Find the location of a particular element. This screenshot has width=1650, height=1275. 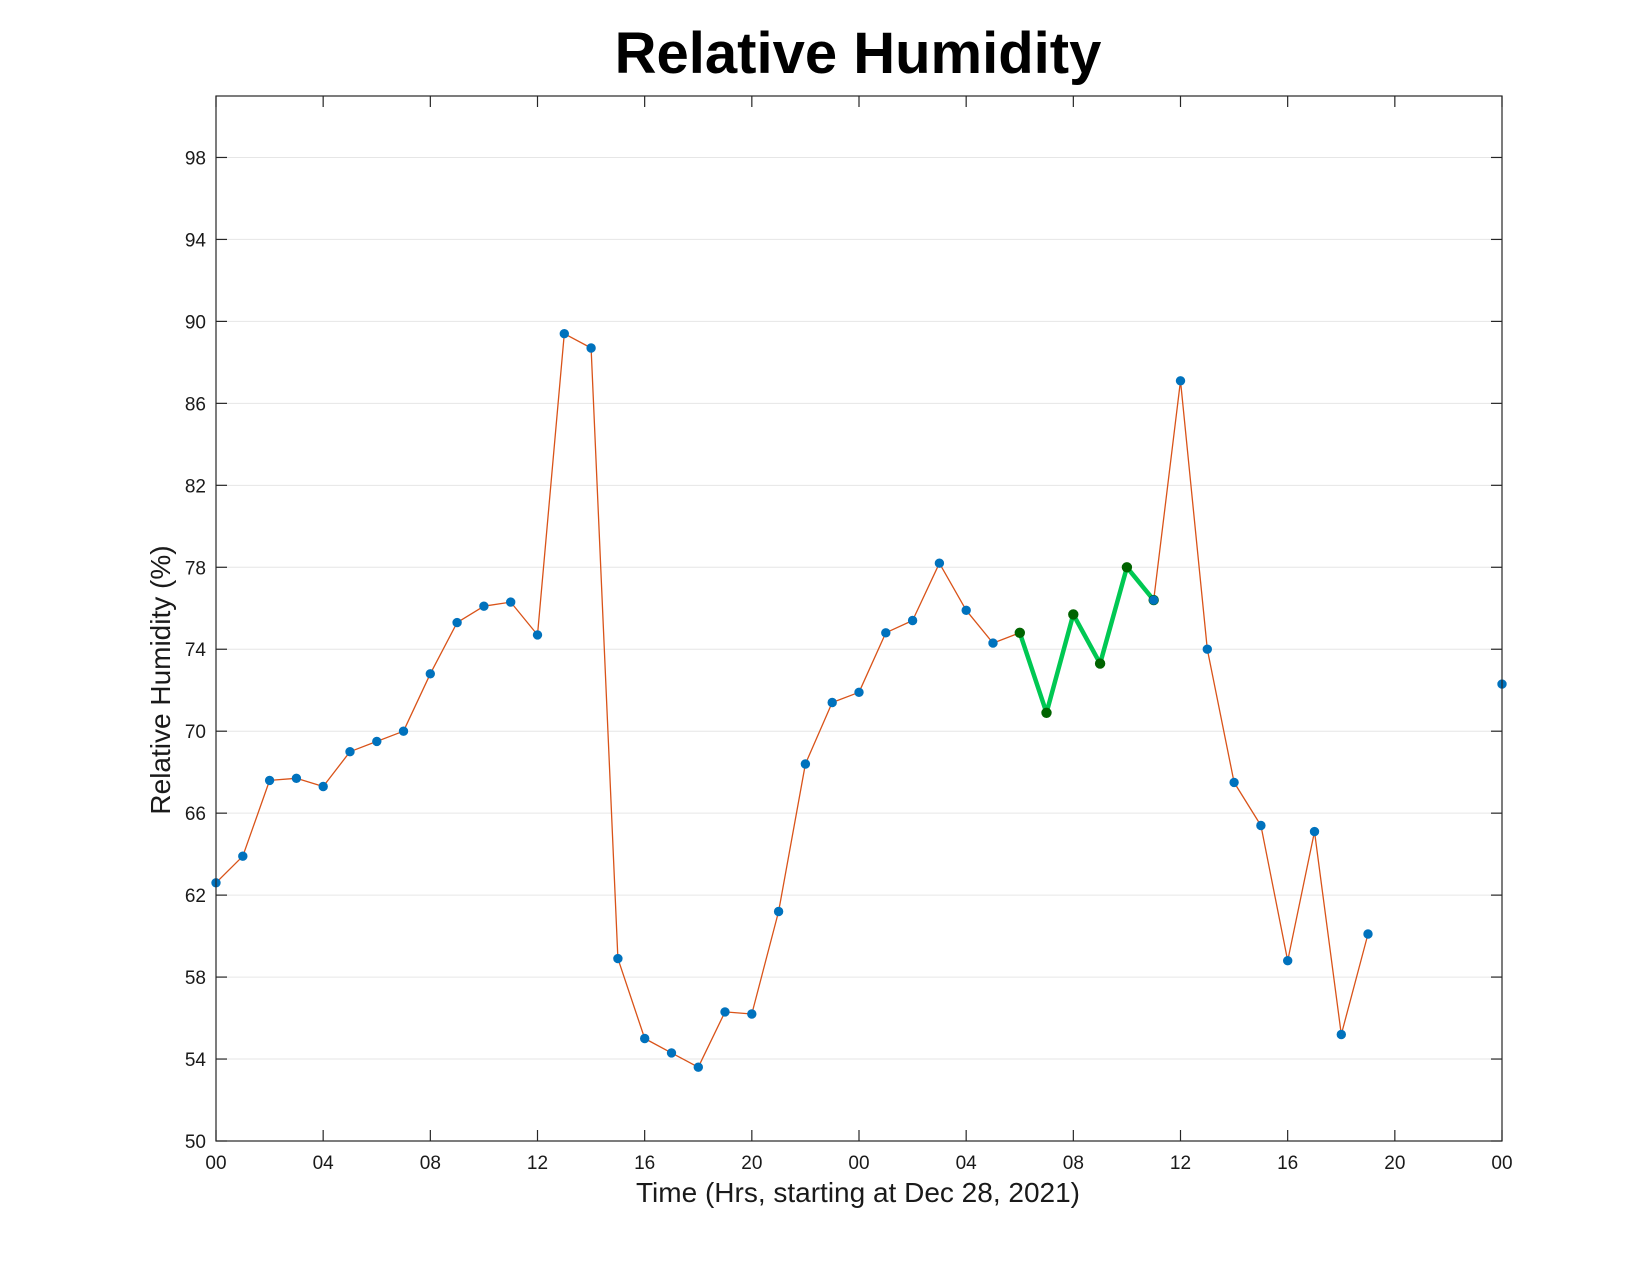

highlight-series-line is located at coordinates (1086, 640).